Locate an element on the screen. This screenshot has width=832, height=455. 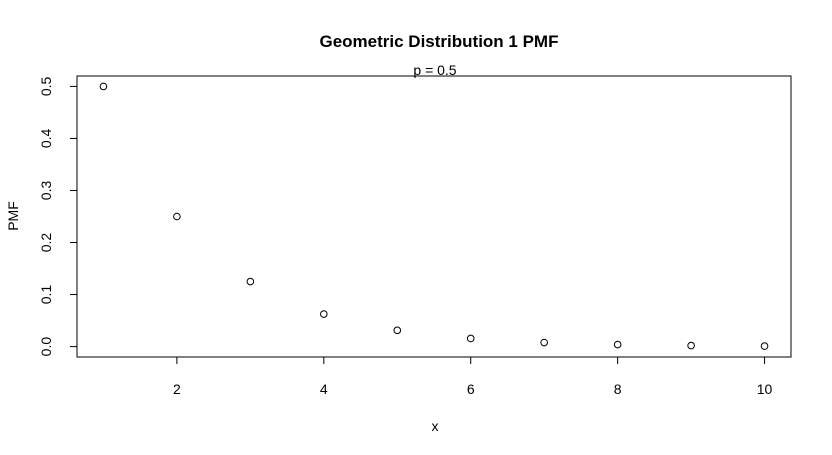
y-axis-label: PMF is located at coordinates (13, 216).